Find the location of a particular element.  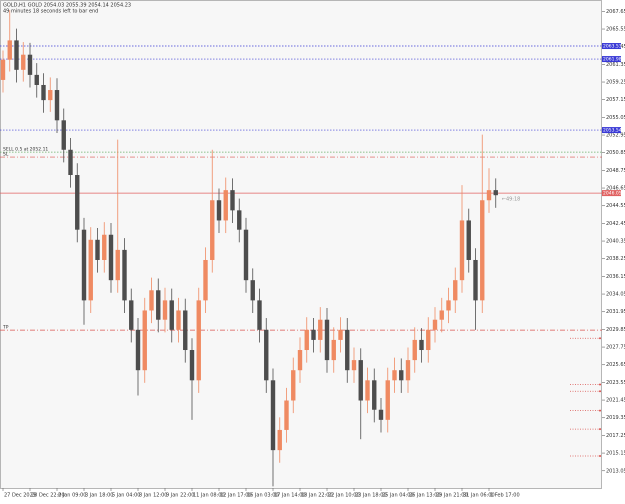

chart-subtitle: 49 minutes 18 seconds left to bar end is located at coordinates (50, 12).